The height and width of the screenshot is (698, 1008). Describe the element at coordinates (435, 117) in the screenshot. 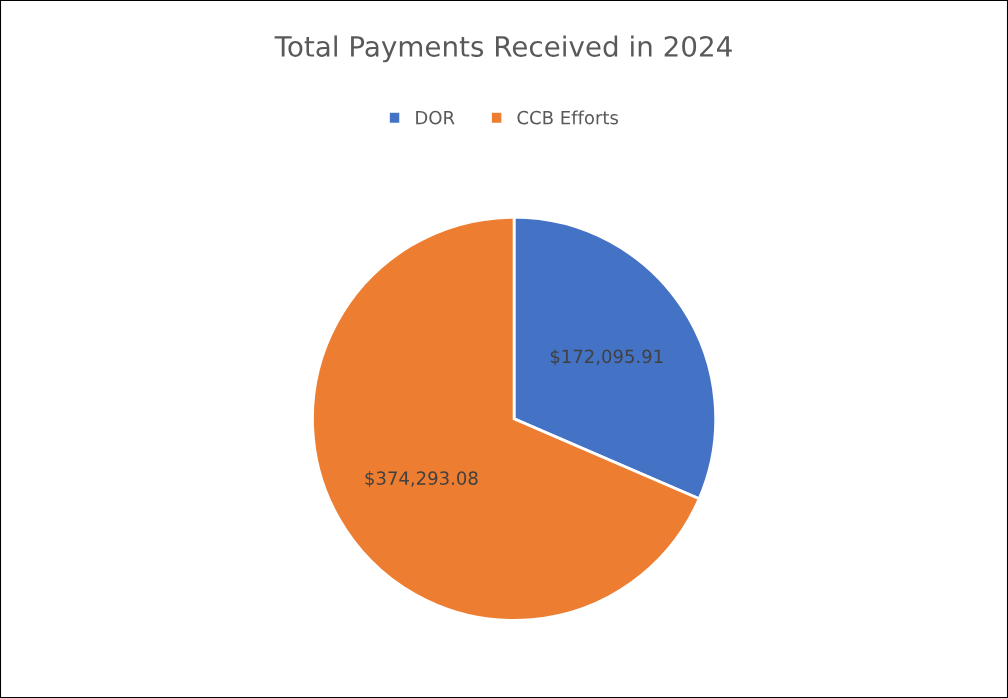

I see `legend-label: DOR` at that location.